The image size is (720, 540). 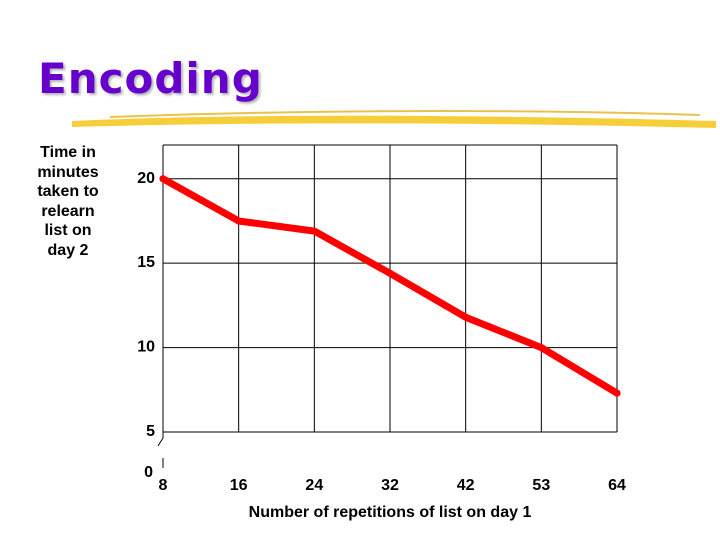 I want to click on axis-break-mark, so click(x=160, y=439).